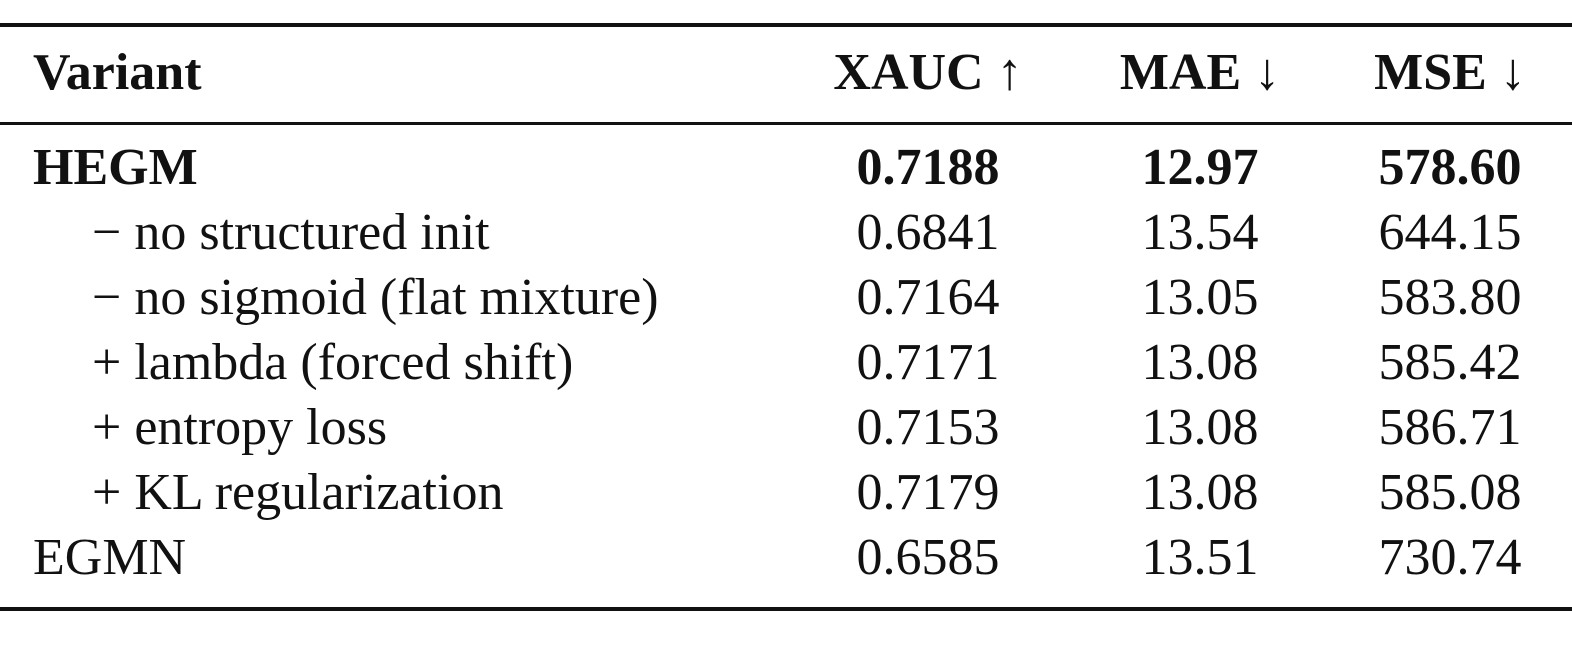  I want to click on variant-cell: HEGM, so click(115, 167).